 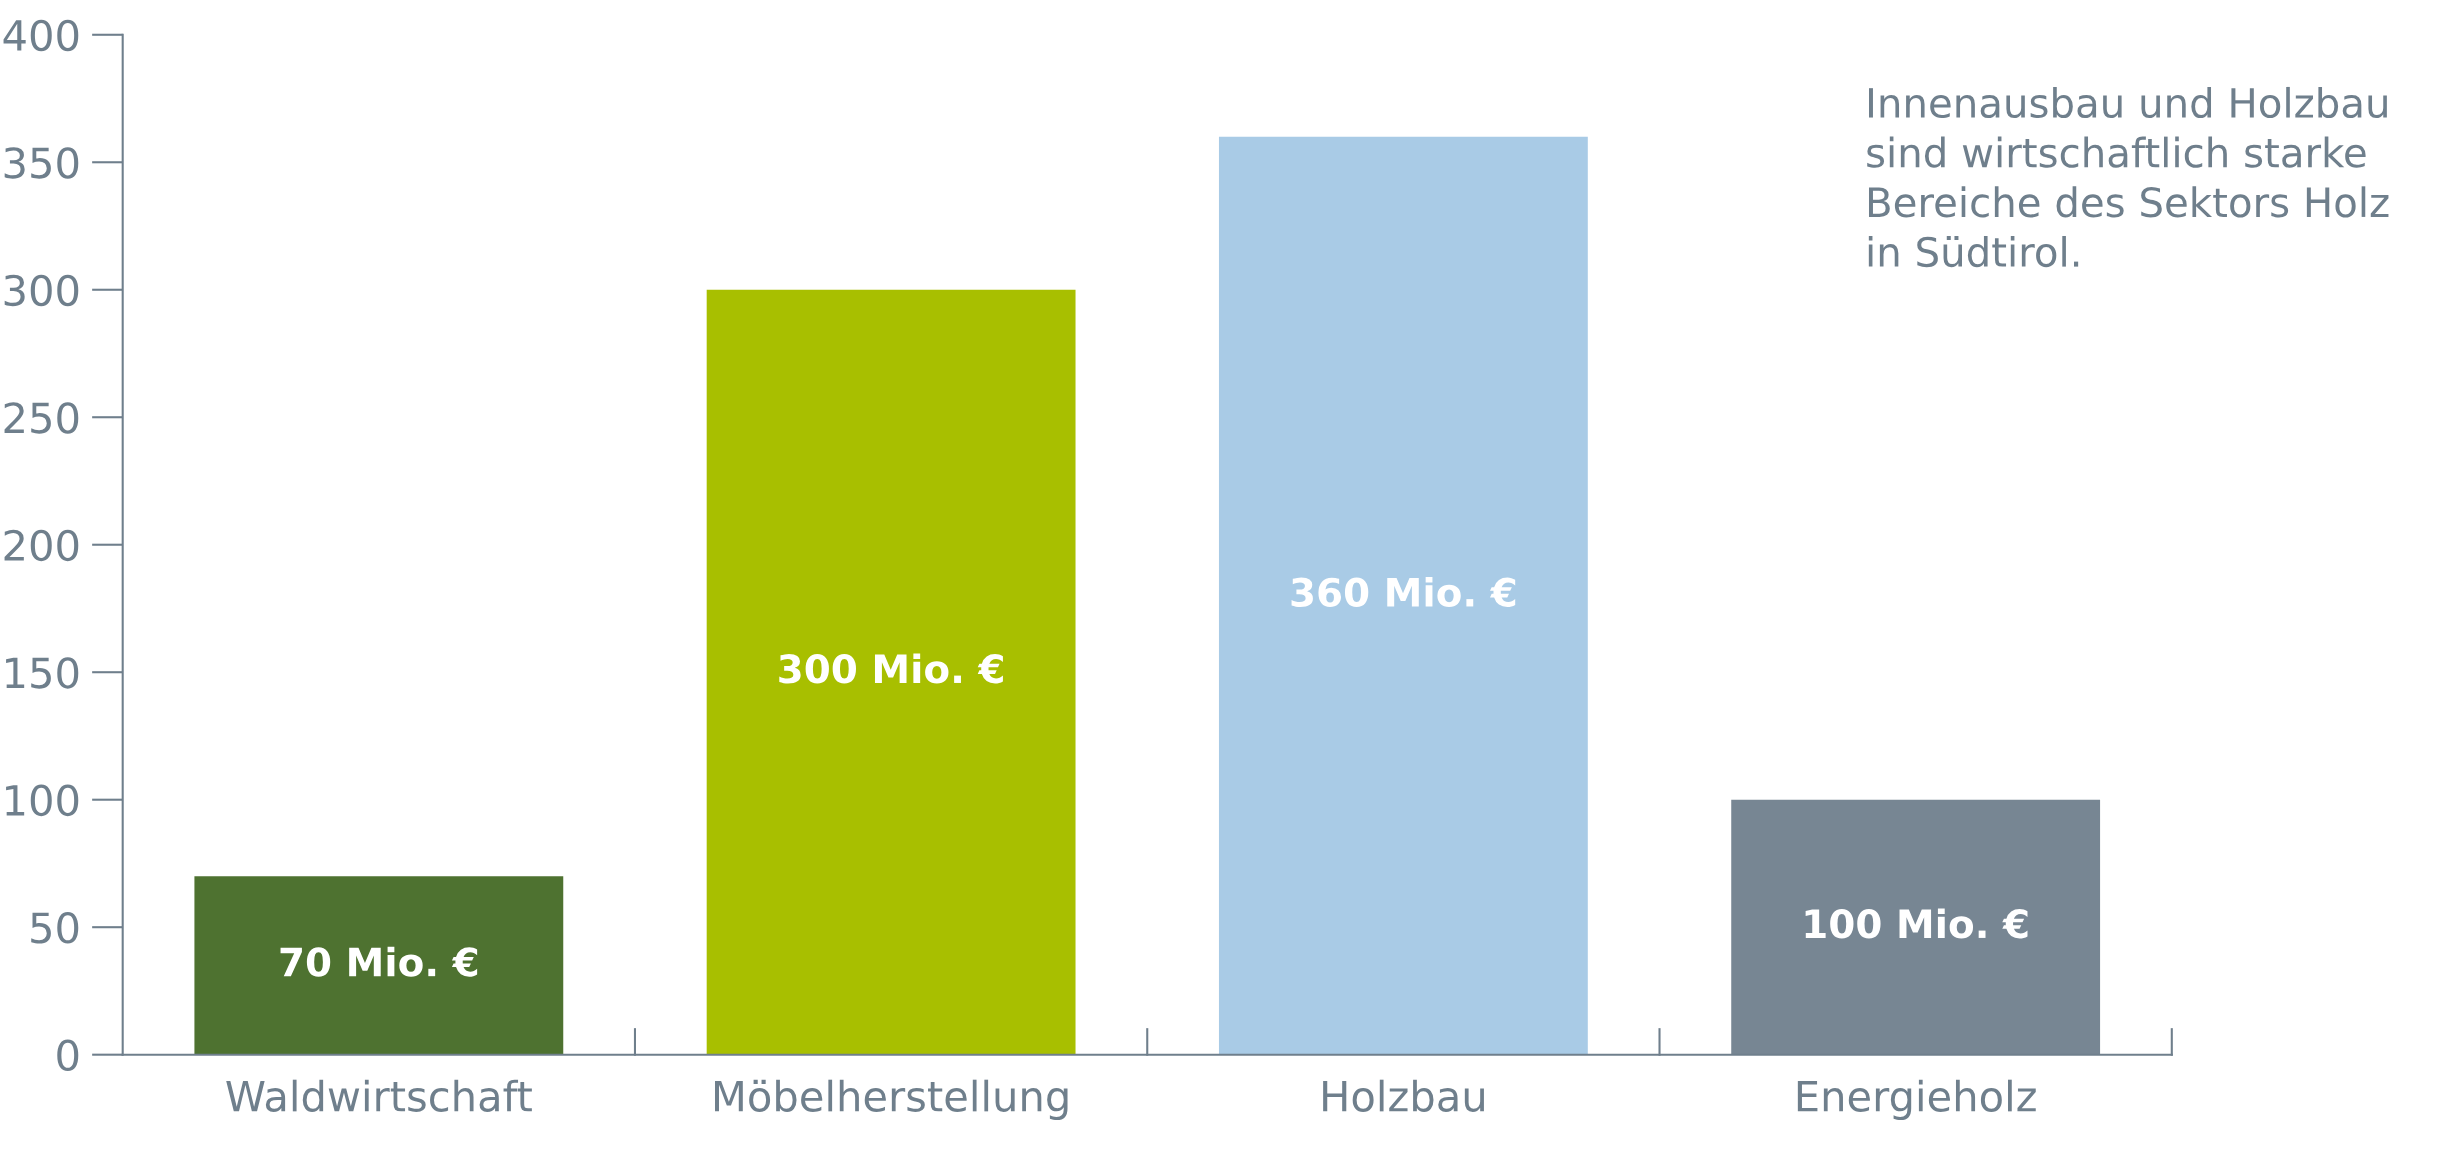 I want to click on data-label: 360 Mio. €, so click(x=1403, y=592).